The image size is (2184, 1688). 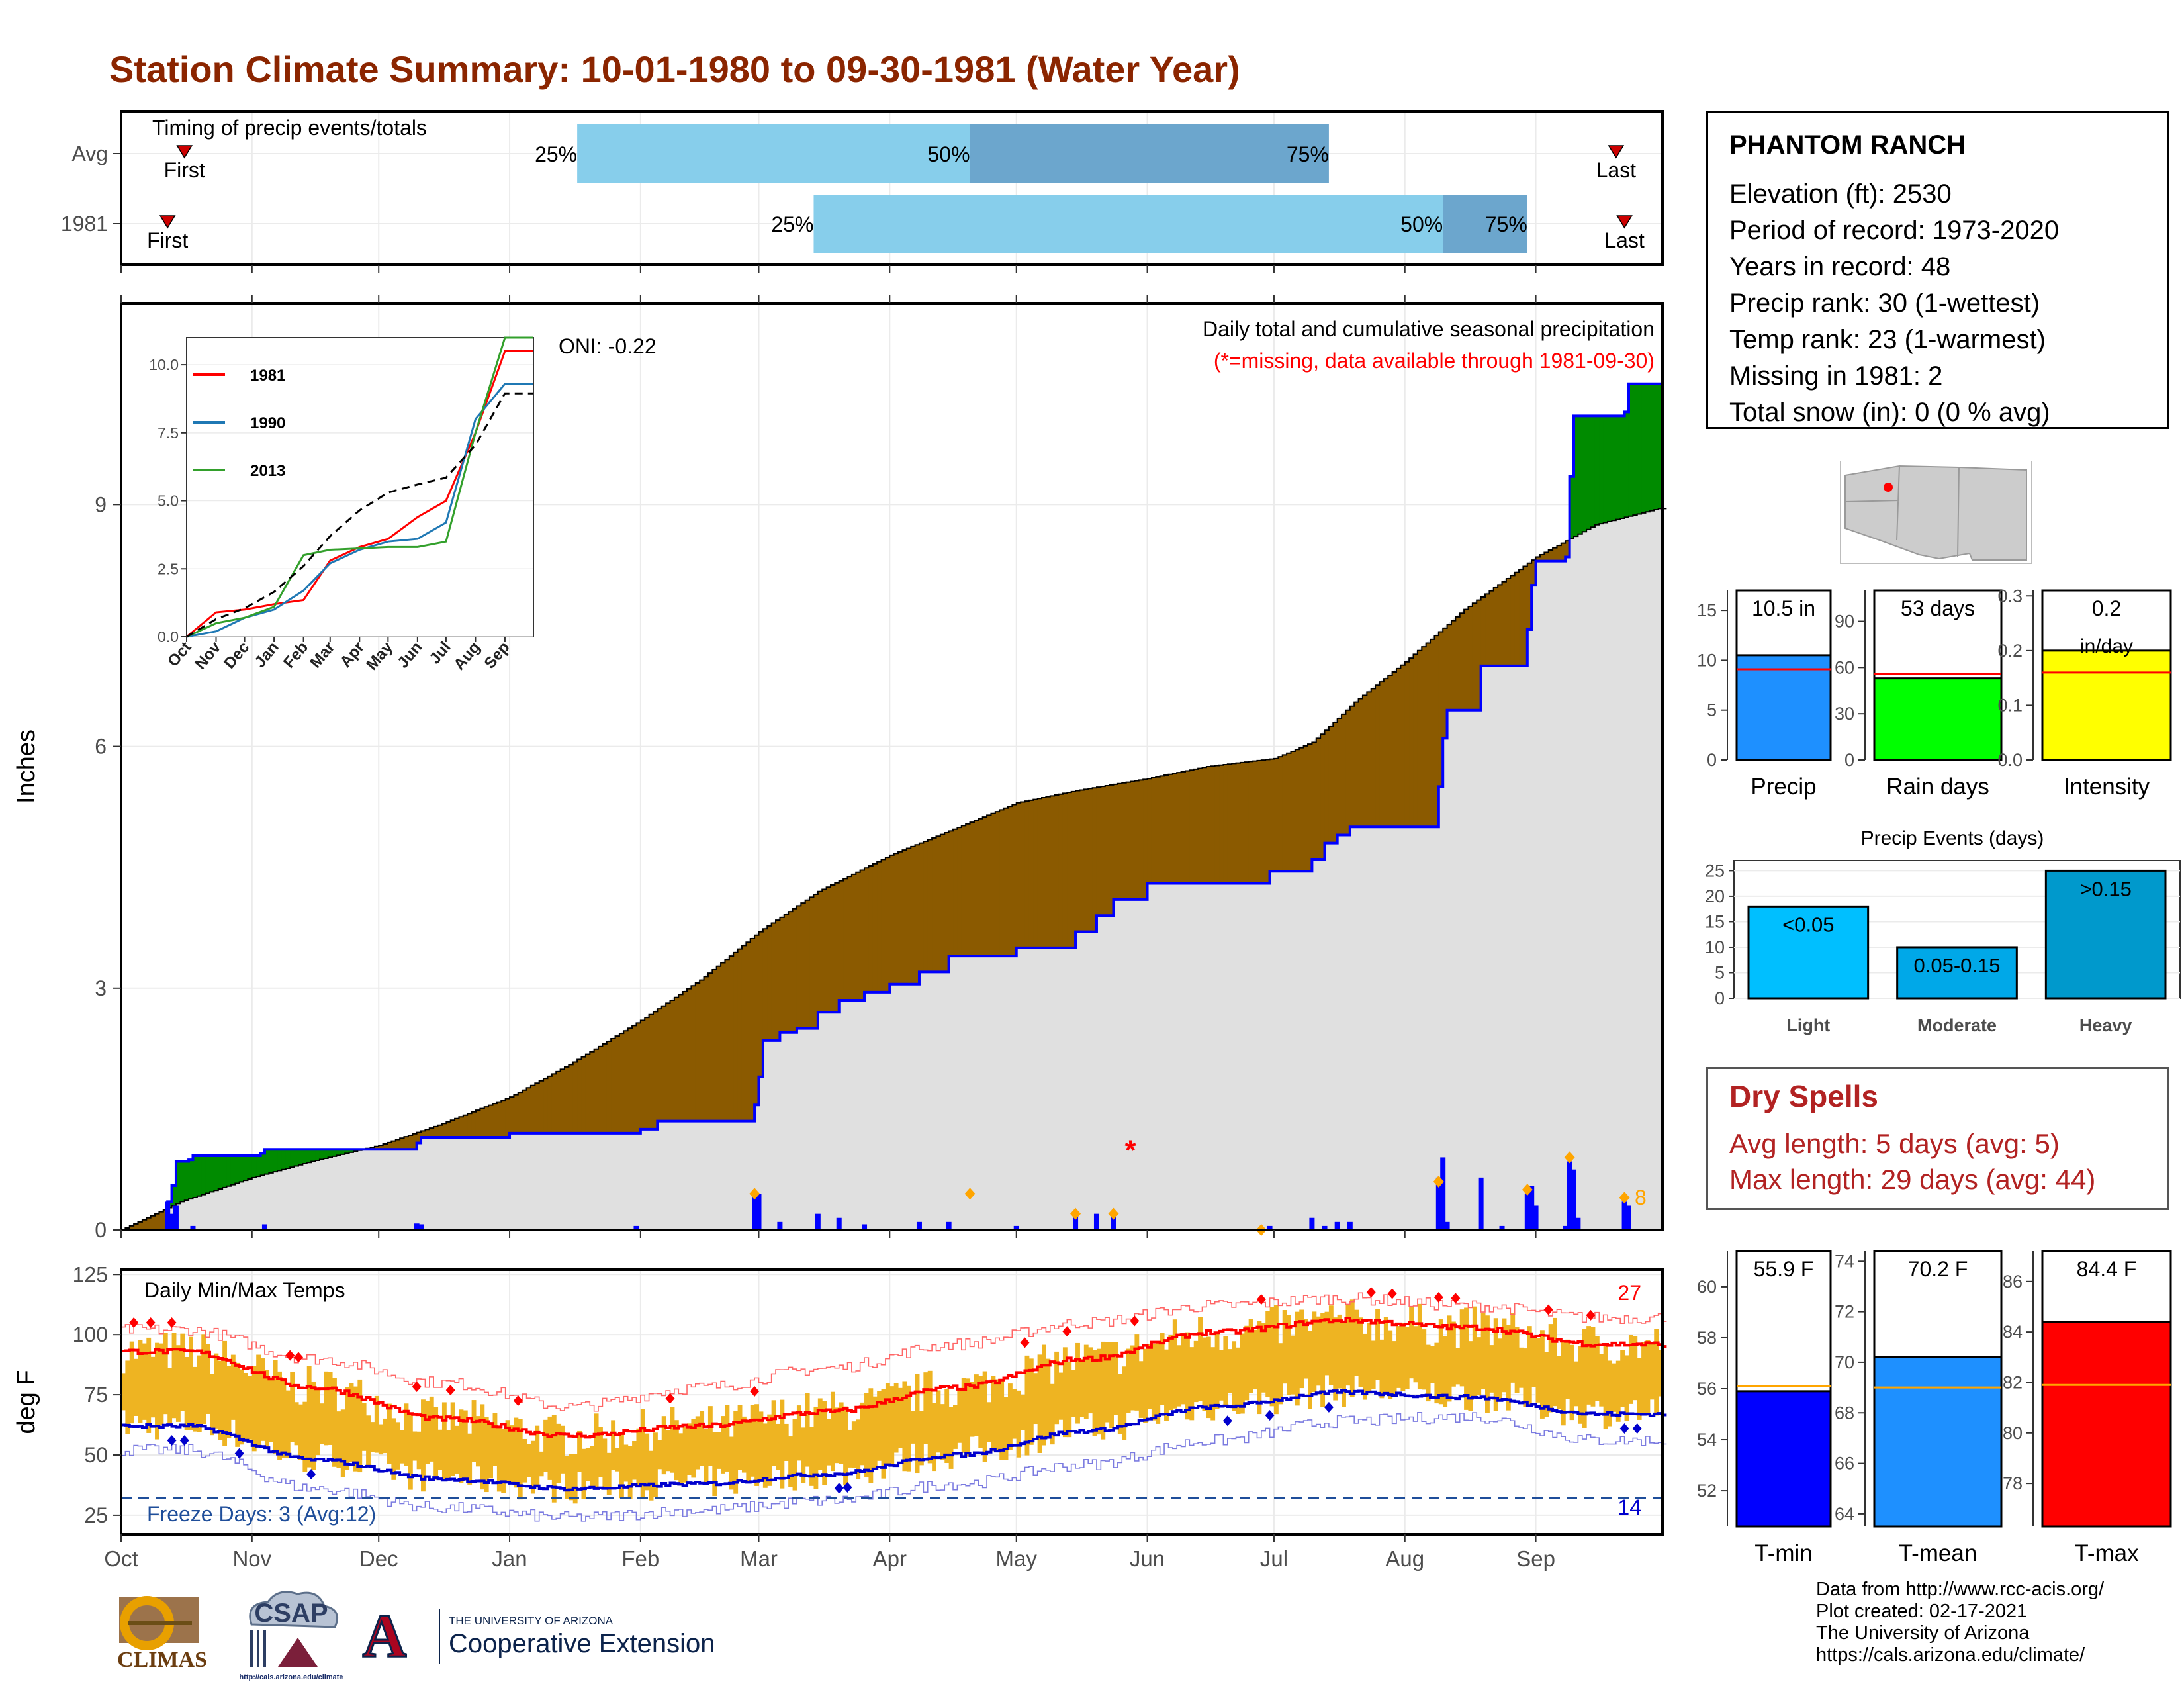 I want to click on temp-x-tick-label: Oct, so click(x=121, y=1558).